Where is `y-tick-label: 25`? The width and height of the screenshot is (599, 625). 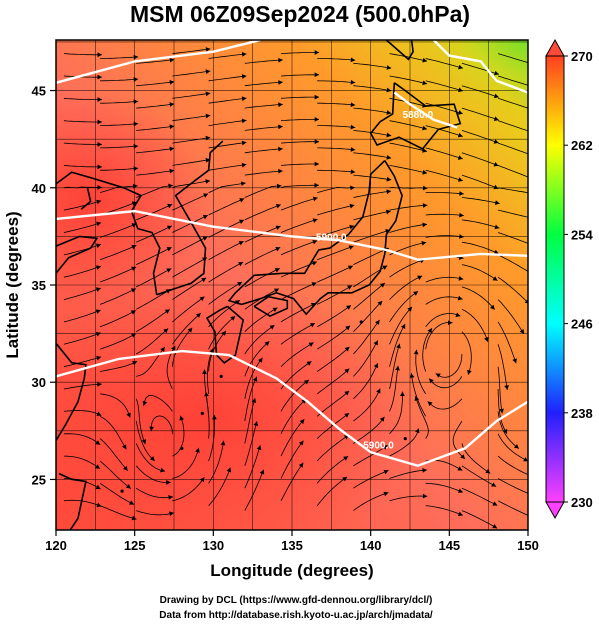 y-tick-label: 25 is located at coordinates (39, 479).